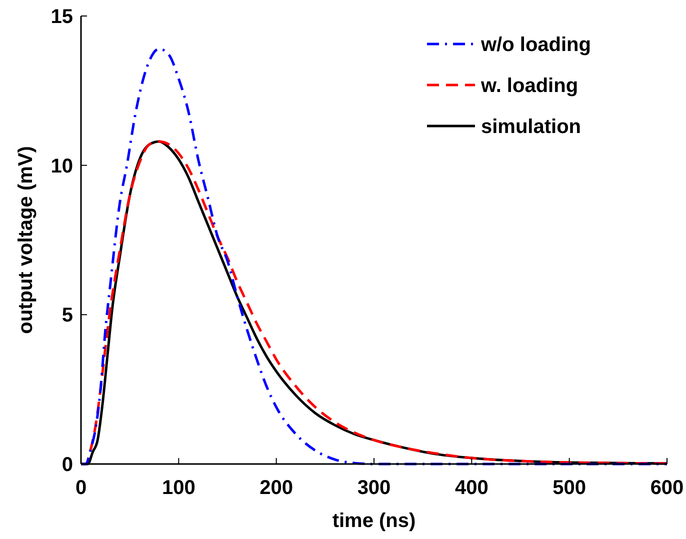 This screenshot has width=686, height=539. What do you see at coordinates (569, 488) in the screenshot?
I see `x-tick-label: 500` at bounding box center [569, 488].